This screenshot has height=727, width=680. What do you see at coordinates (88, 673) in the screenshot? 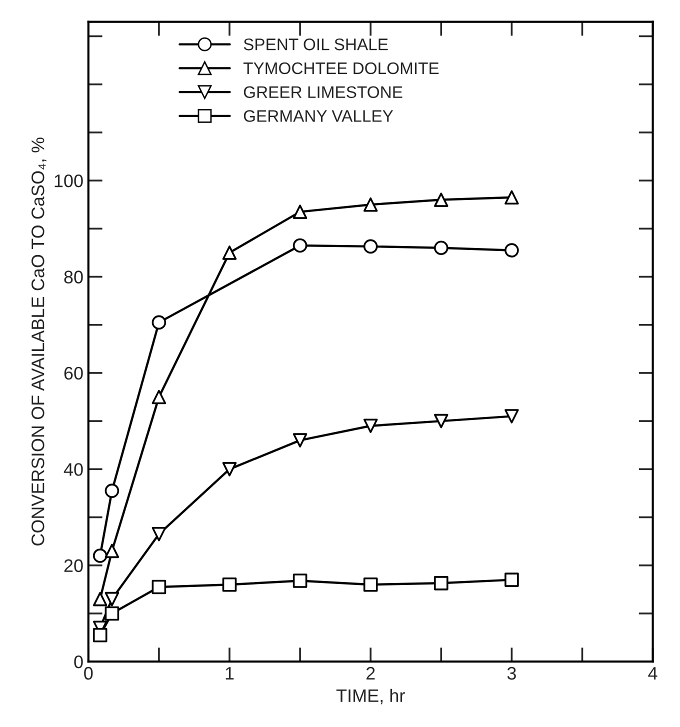
I see `x-tick-label: 0` at bounding box center [88, 673].